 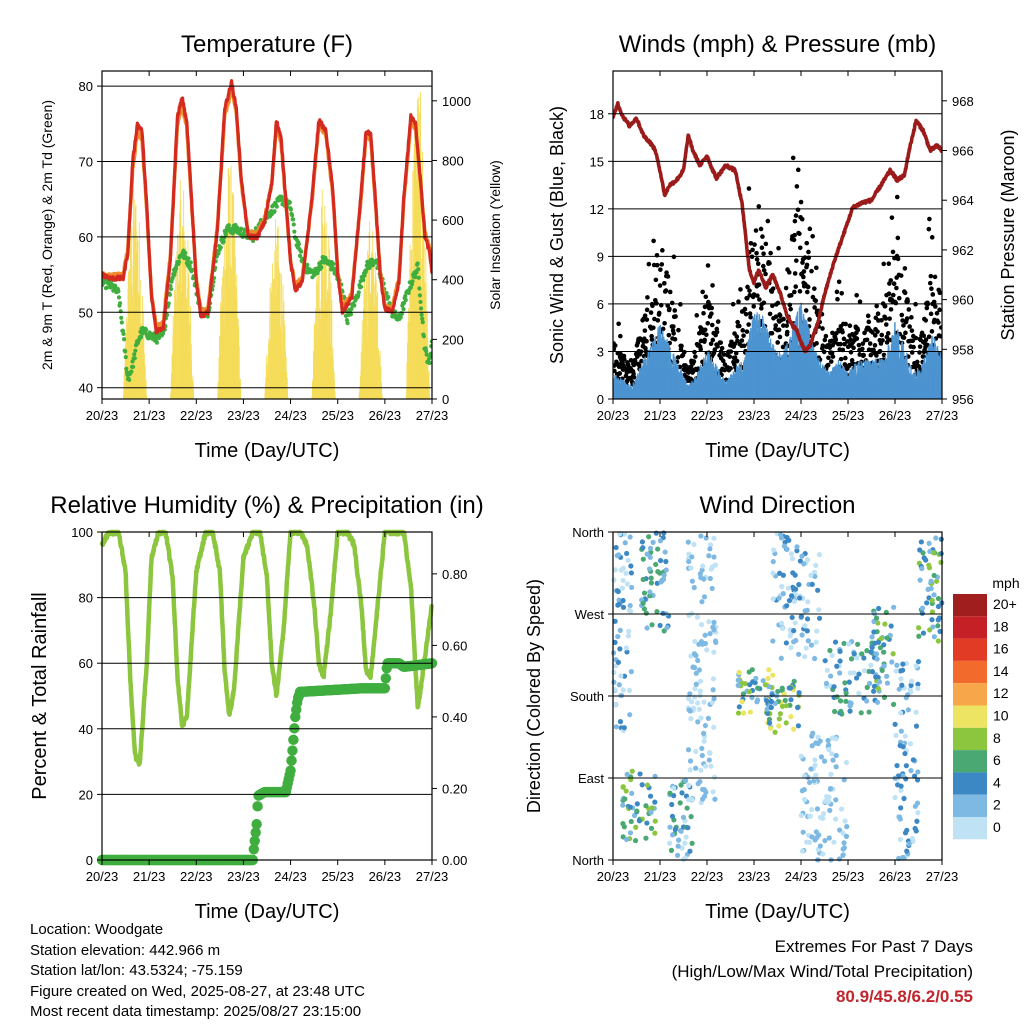 What do you see at coordinates (86, 161) in the screenshot?
I see `y-tick-label: 70` at bounding box center [86, 161].